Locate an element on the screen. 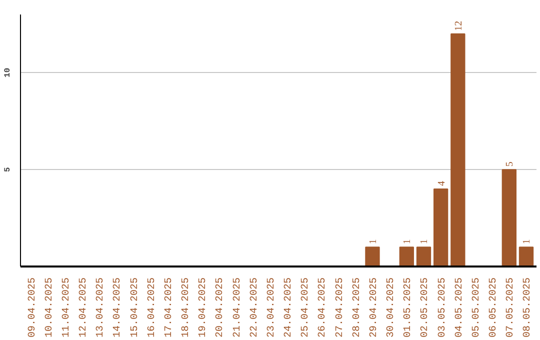 This screenshot has width=540, height=340. x-tick-label: 02.05.2025 is located at coordinates (426, 307).